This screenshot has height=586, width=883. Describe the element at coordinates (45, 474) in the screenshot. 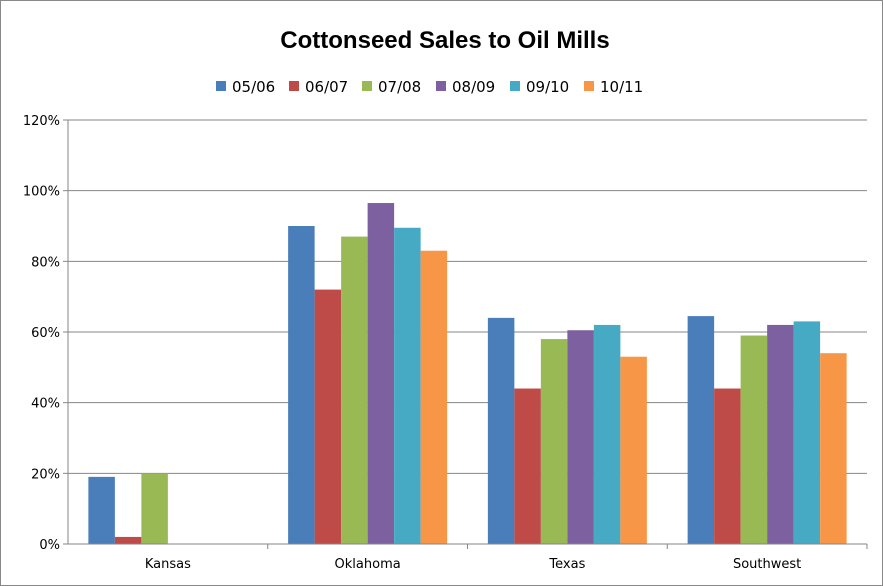

I see `y-tick-label: 20%` at that location.